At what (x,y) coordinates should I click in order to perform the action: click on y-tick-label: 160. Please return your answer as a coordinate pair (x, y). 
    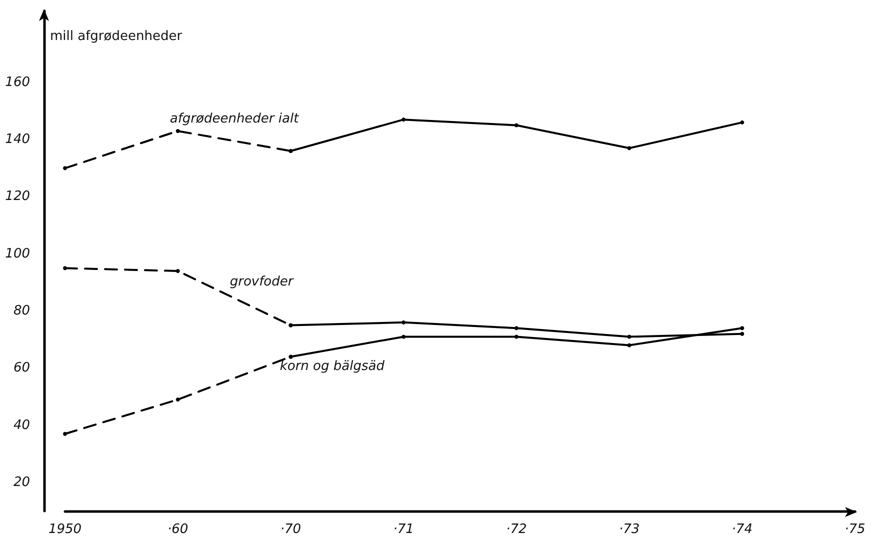
    Looking at the image, I should click on (17, 82).